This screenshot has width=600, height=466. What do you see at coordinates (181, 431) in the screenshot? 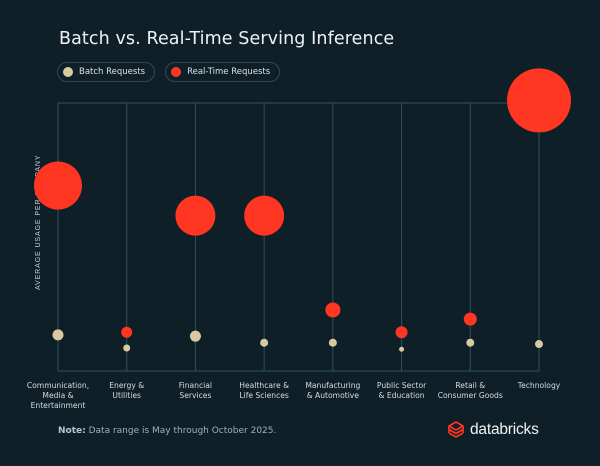
I see `note-text: Data range is May through October 2025.` at bounding box center [181, 431].